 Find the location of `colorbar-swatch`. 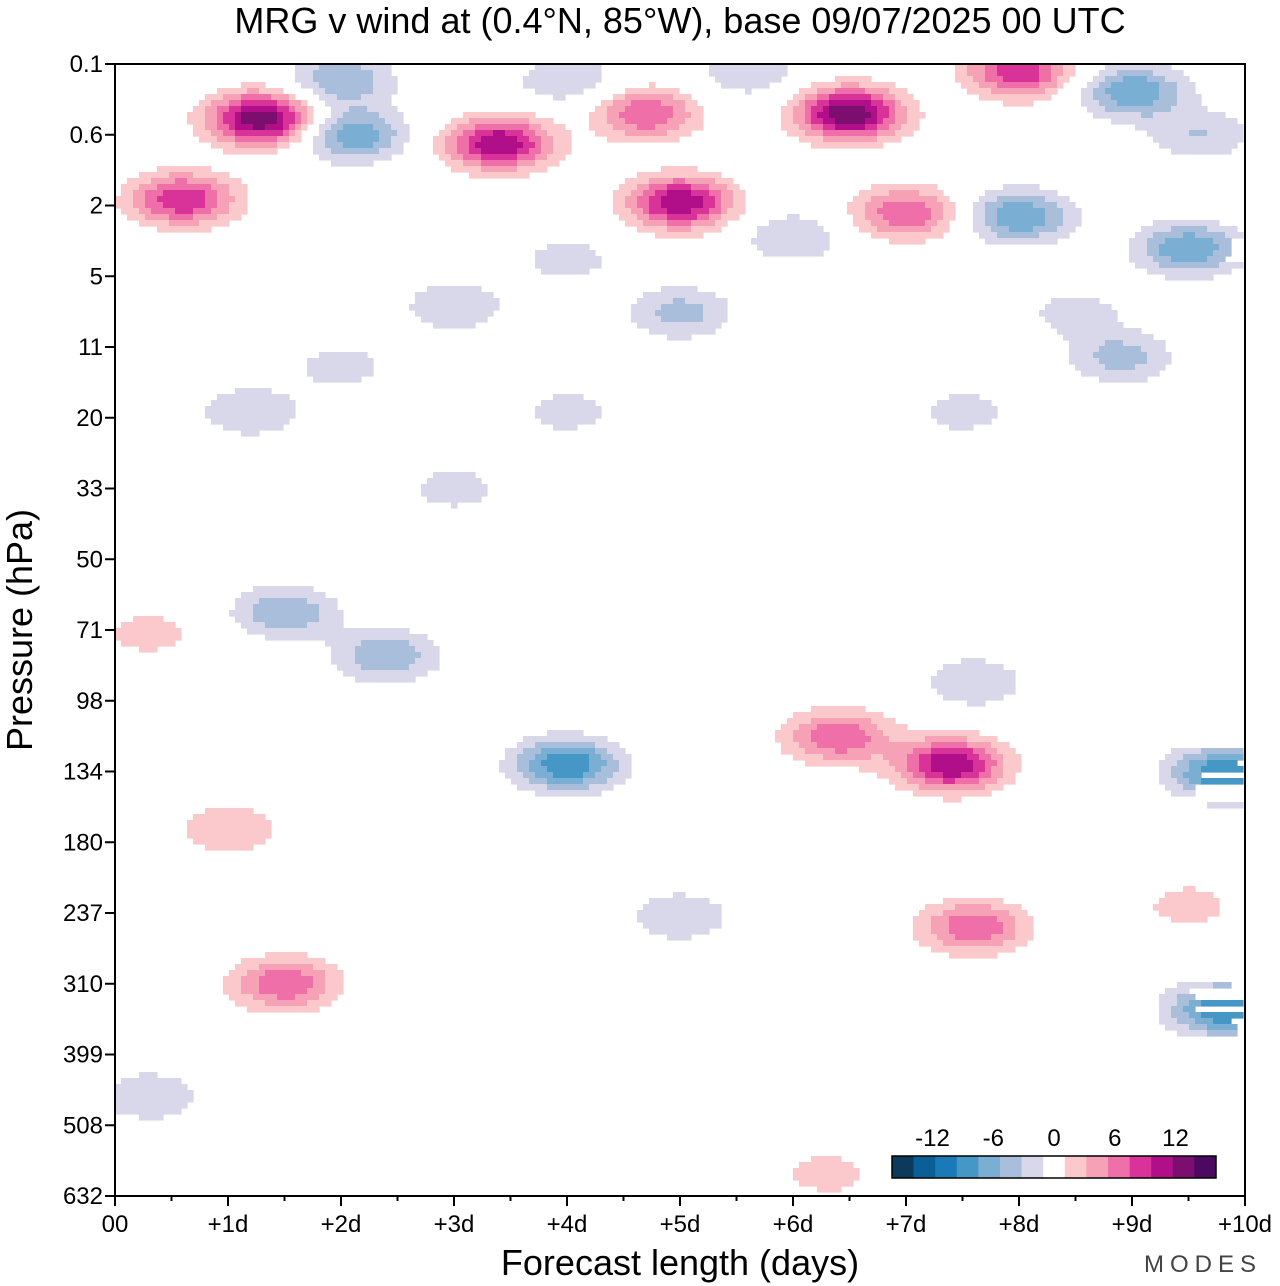

colorbar-swatch is located at coordinates (1054, 1167).